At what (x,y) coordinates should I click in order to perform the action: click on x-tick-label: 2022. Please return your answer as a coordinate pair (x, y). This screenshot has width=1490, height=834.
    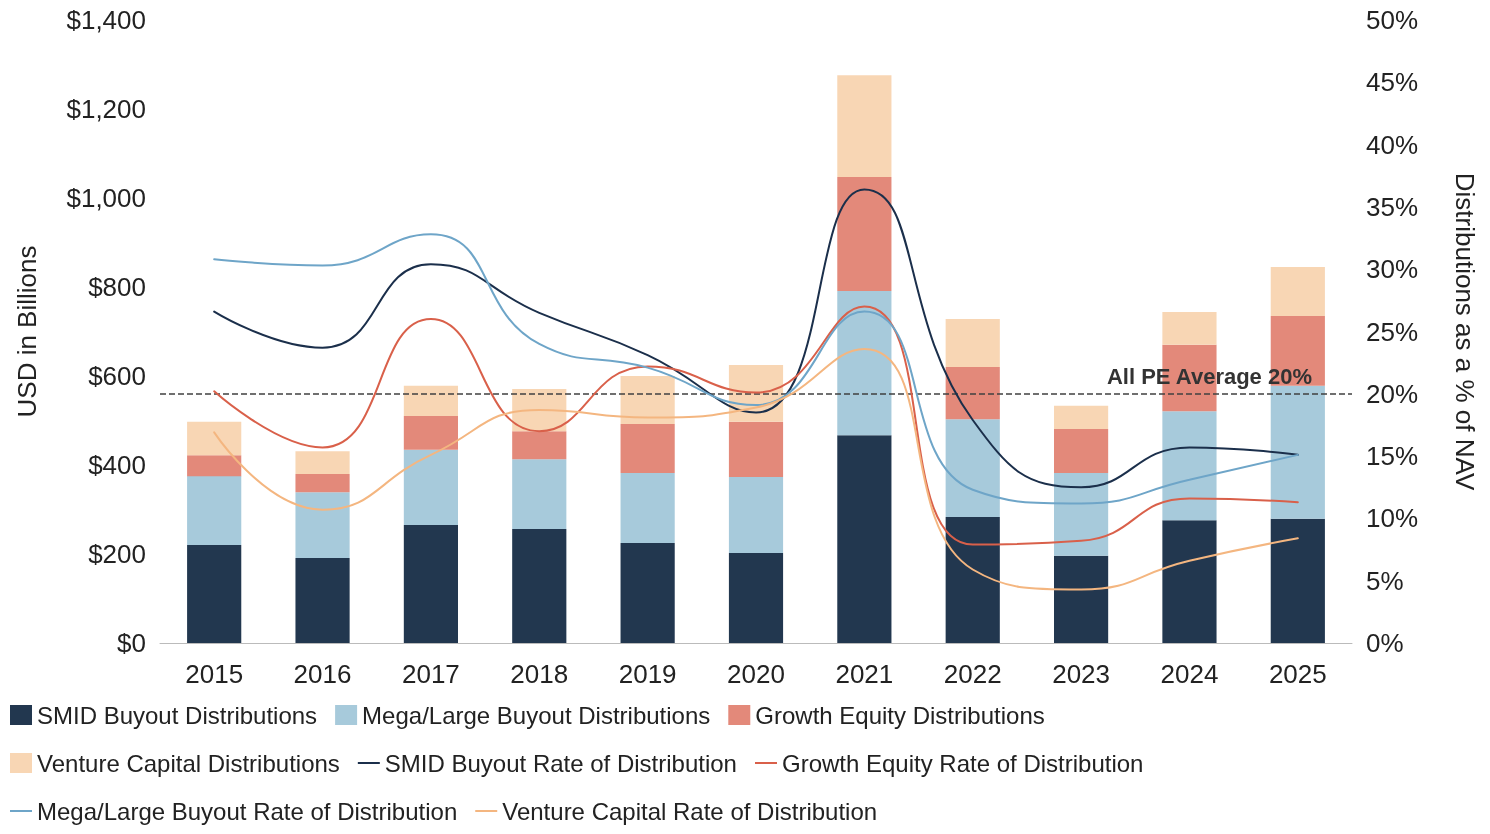
    Looking at the image, I should click on (972, 674).